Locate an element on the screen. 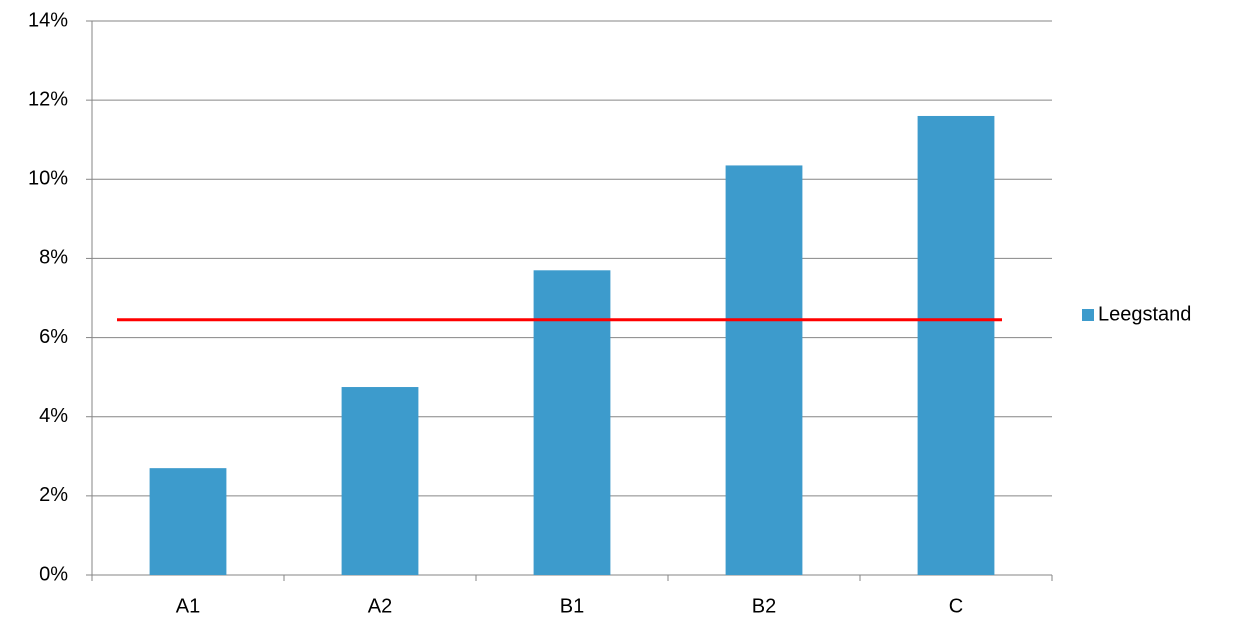 This screenshot has height=622, width=1241. y-tick-label: 0% is located at coordinates (53, 574).